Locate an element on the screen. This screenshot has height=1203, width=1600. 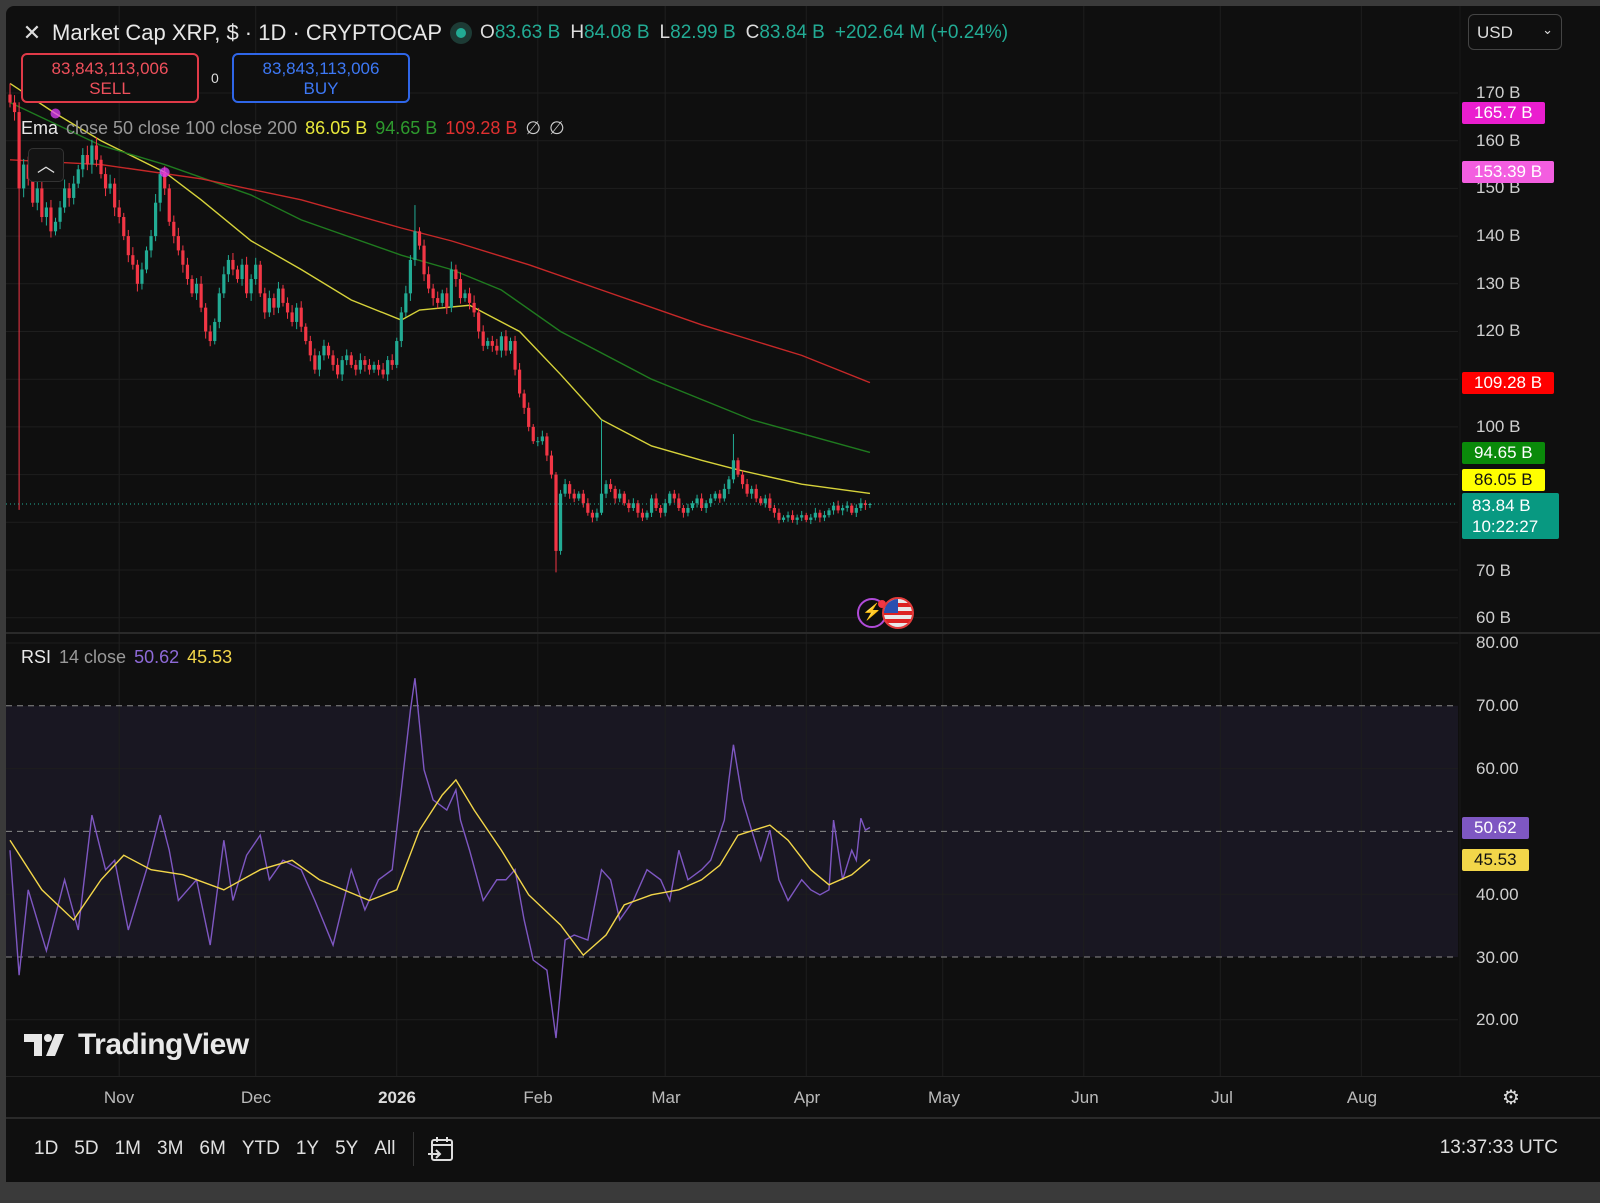
rsi-ma-value: 45.53 is located at coordinates (210, 657).